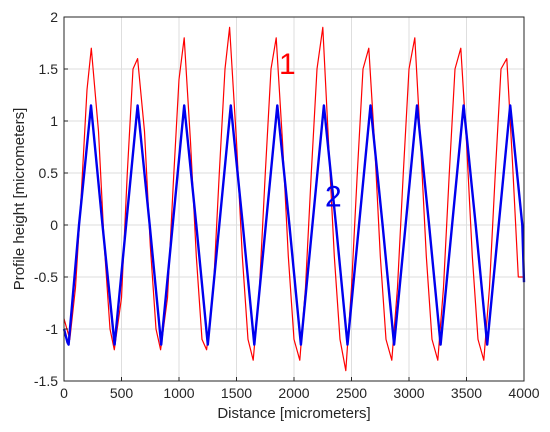 This screenshot has width=550, height=432. I want to click on series-annotation-label: 1, so click(287, 64).